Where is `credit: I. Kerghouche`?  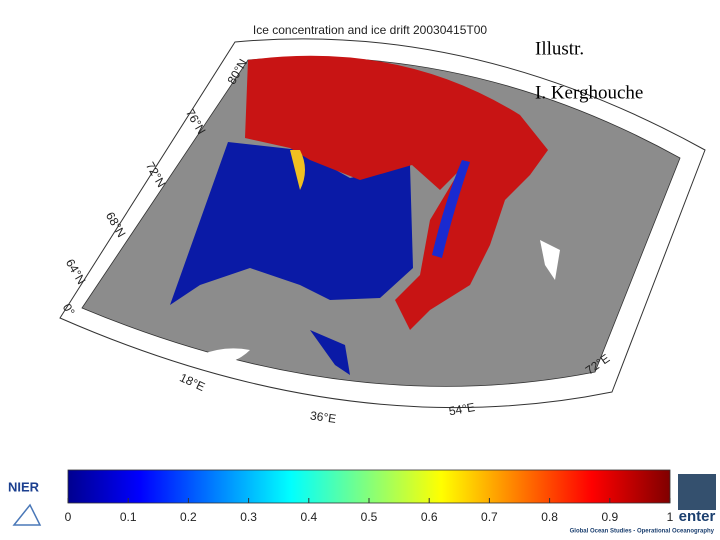 credit: I. Kerghouche is located at coordinates (589, 92).